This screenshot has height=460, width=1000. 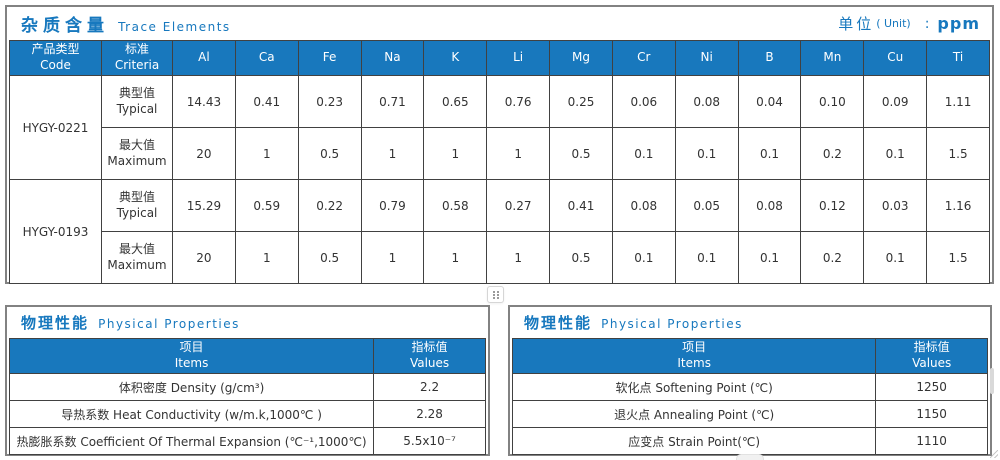 I want to click on table-row: 软化点 Softening Point (℃) 1250, so click(x=749, y=387).